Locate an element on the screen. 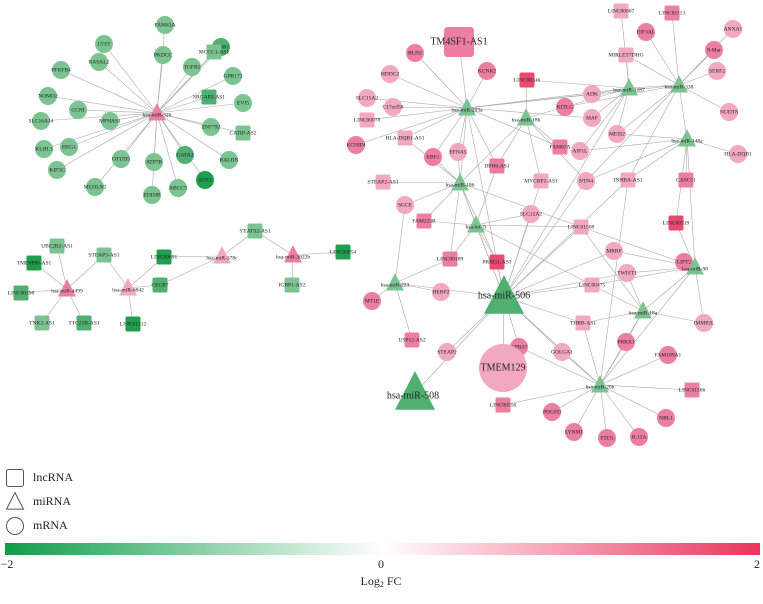  node: TTC21B-AS1 is located at coordinates (84, 323).